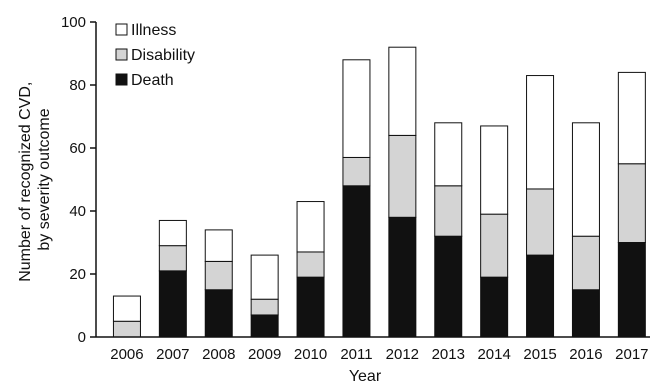 This screenshot has height=385, width=656. Describe the element at coordinates (540, 132) in the screenshot. I see `bar-illness-2015` at that location.